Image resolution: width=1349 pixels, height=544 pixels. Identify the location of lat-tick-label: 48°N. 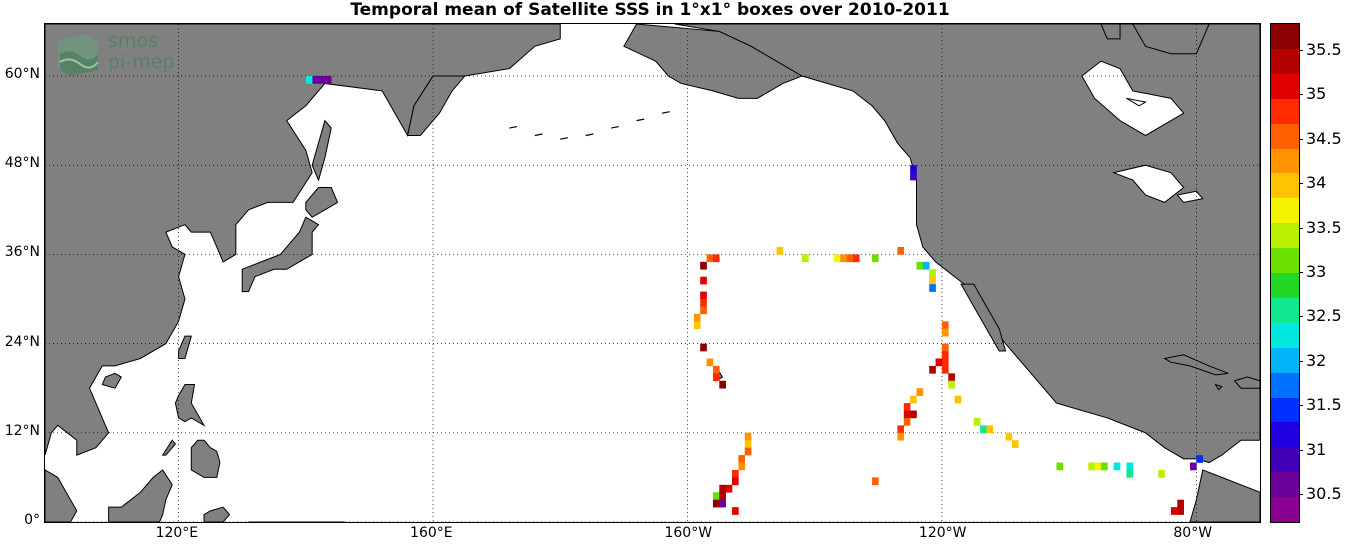
(22, 163).